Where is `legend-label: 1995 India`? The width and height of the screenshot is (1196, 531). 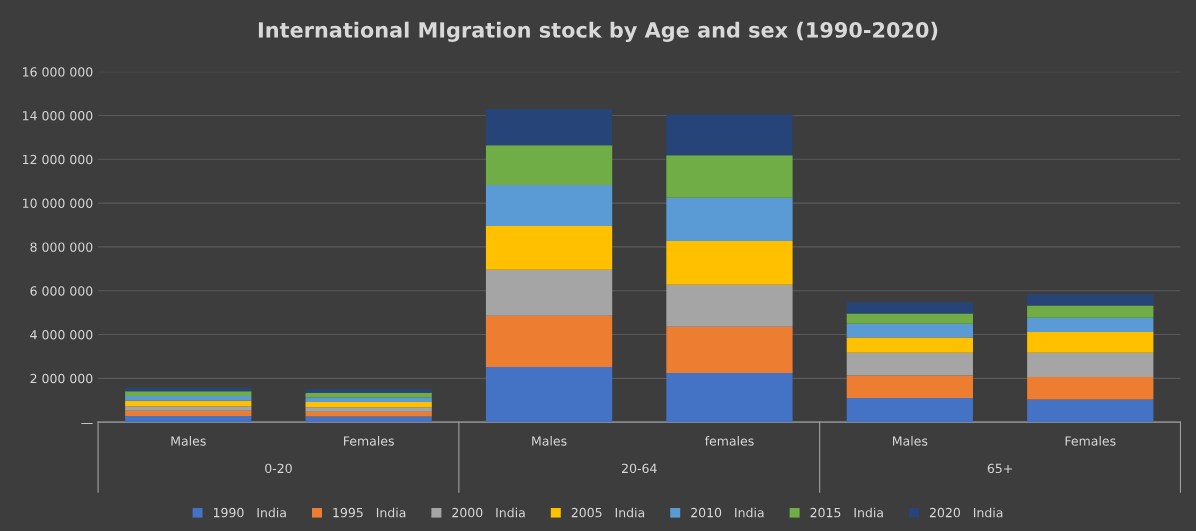 legend-label: 1995 India is located at coordinates (369, 512).